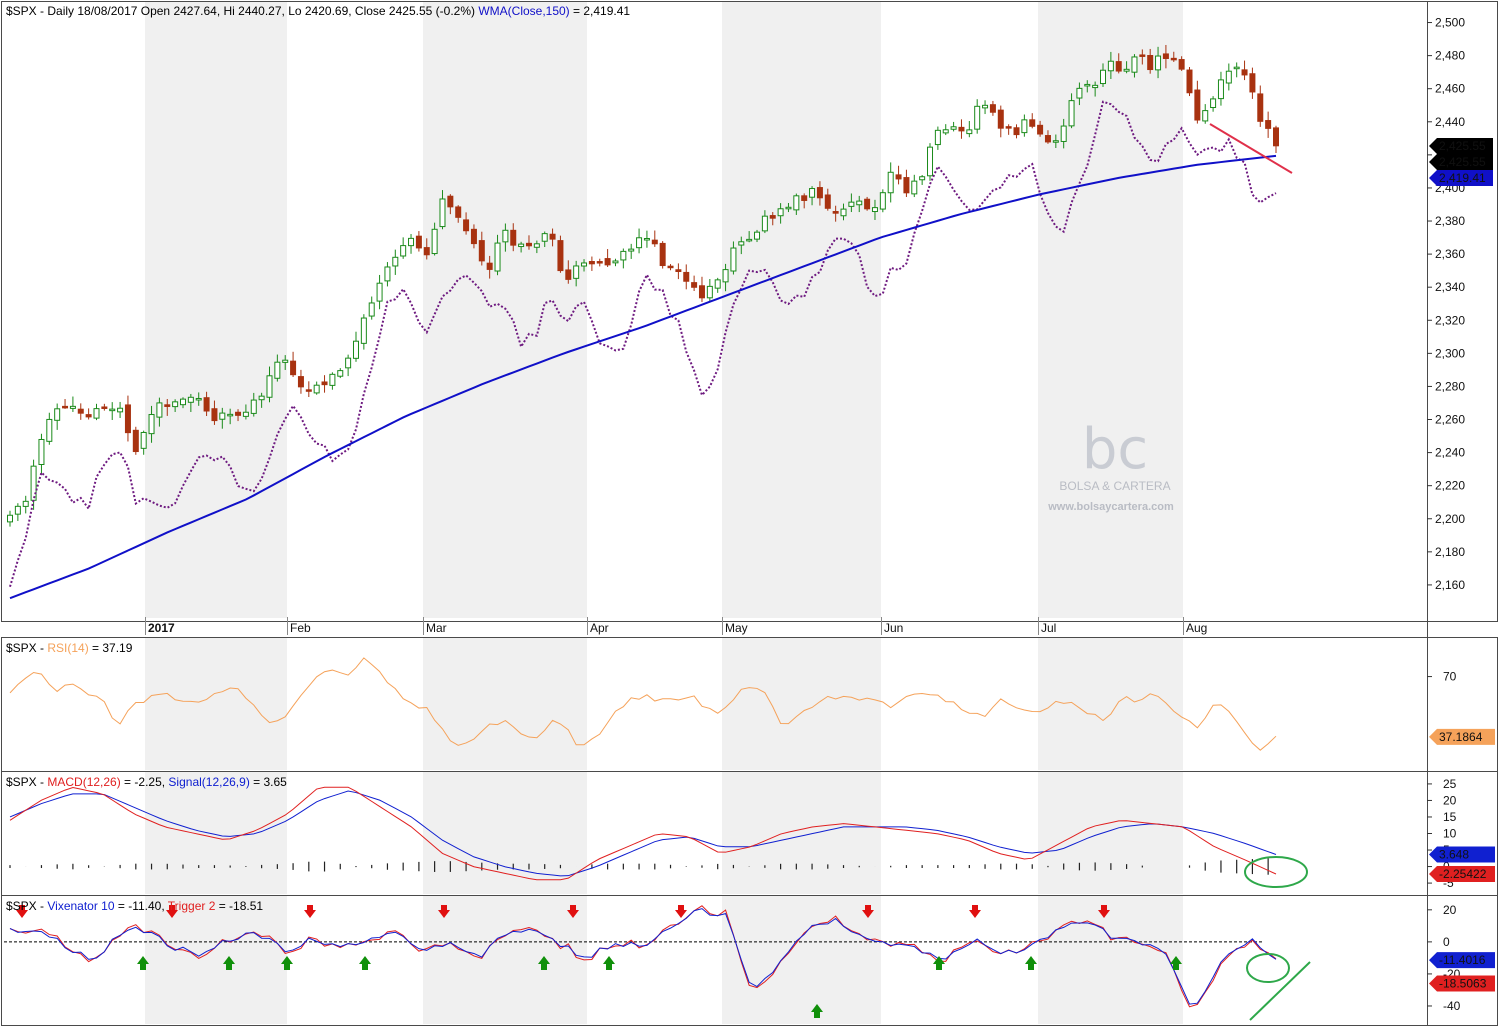 Image resolution: width=1499 pixels, height=1027 pixels. I want to click on vix-header-ind: Vixenator 10, so click(80, 906).